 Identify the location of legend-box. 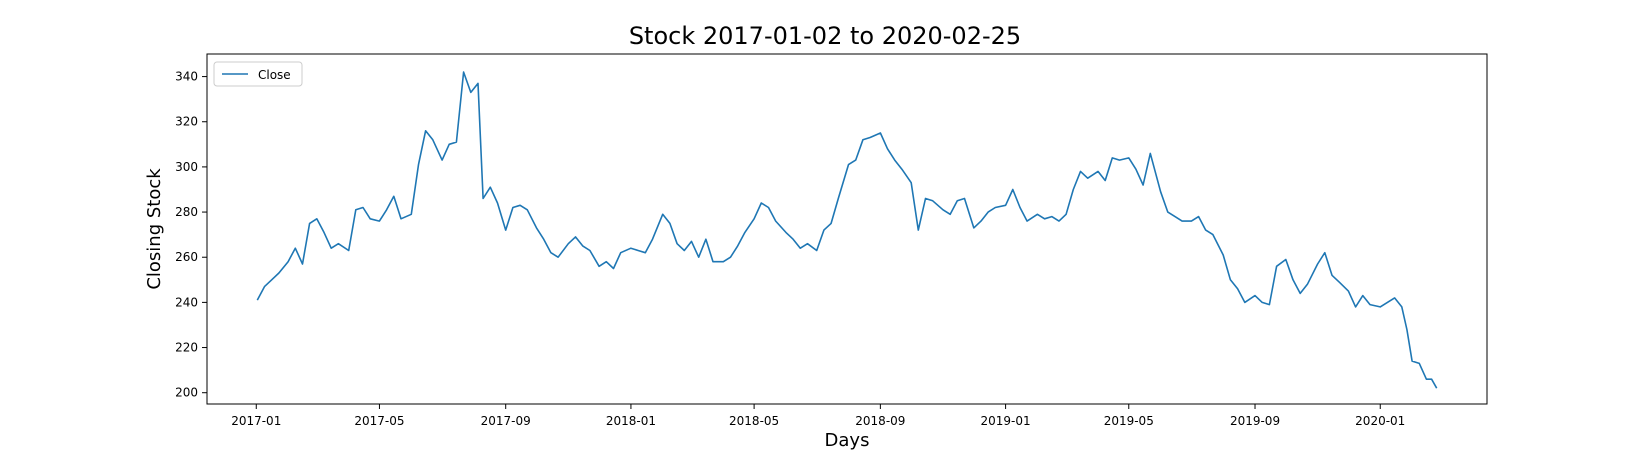
(258, 74).